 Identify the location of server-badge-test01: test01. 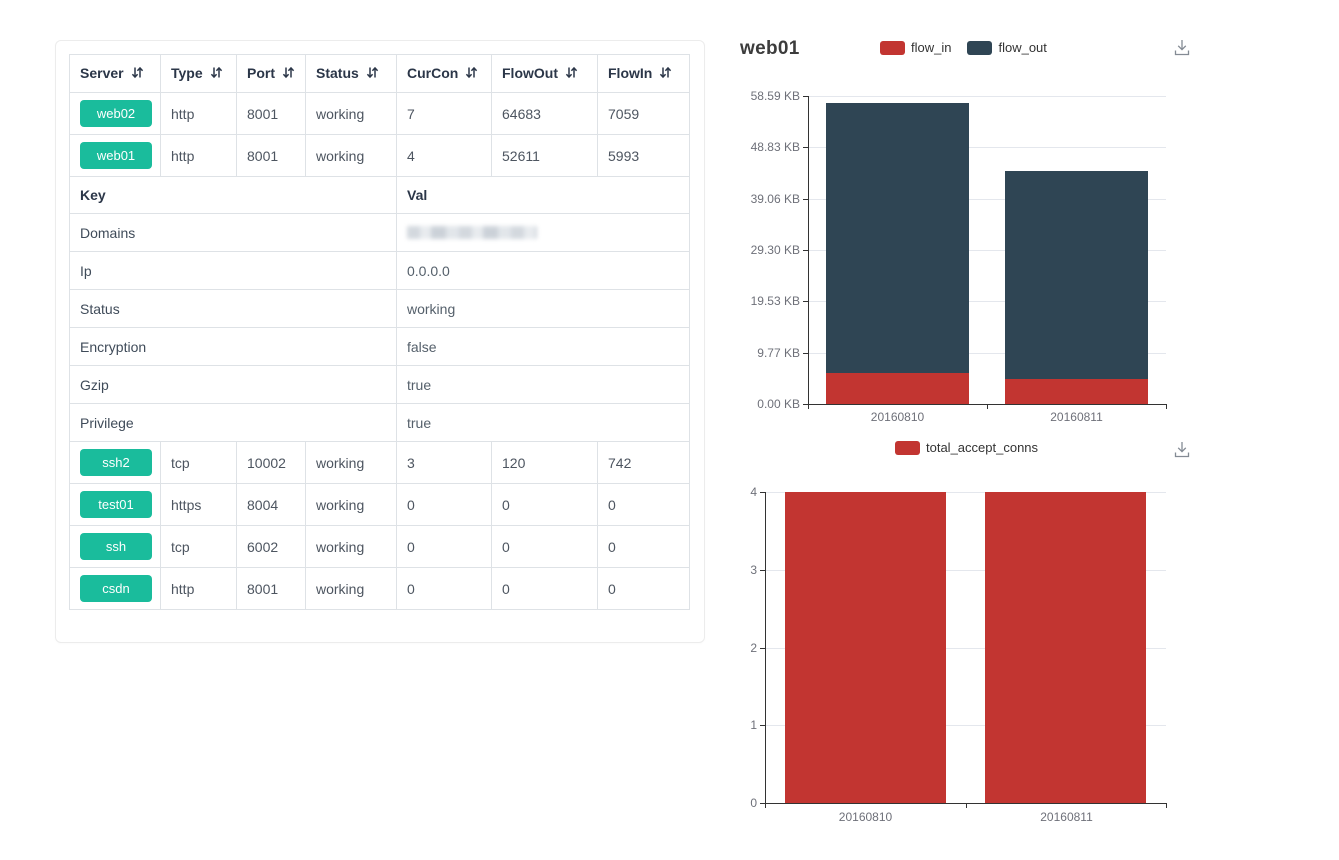
(116, 504).